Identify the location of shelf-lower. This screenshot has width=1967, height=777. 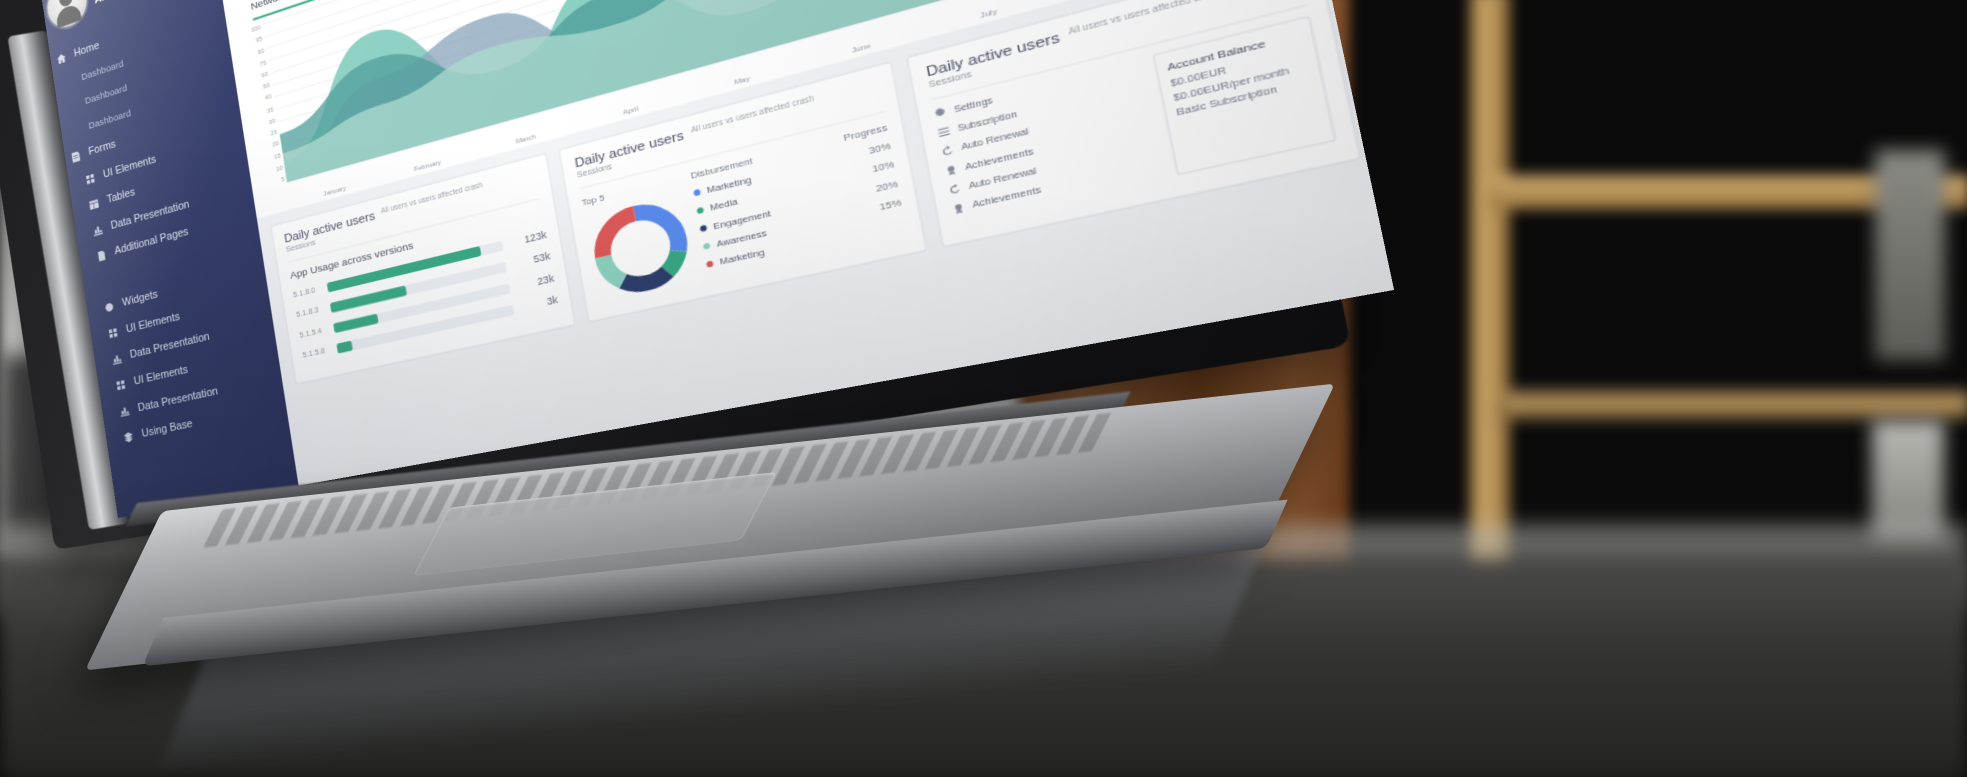
(1733, 405).